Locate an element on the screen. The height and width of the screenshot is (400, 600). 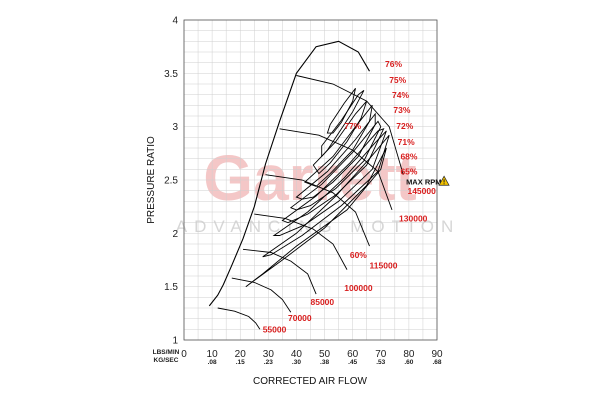
warning-marker is located at coordinates (444, 180).